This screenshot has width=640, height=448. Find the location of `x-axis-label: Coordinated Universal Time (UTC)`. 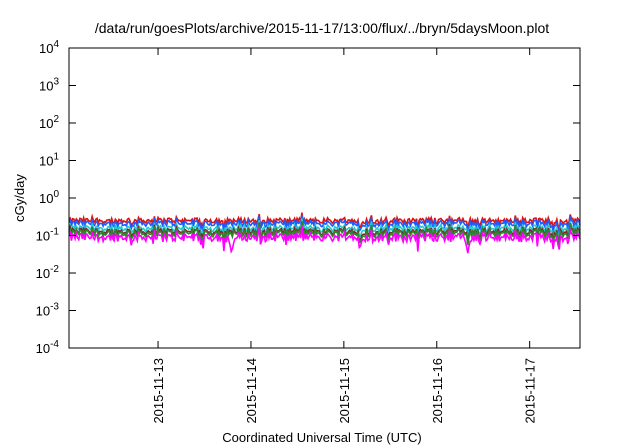

x-axis-label: Coordinated Universal Time (UTC) is located at coordinates (321, 437).